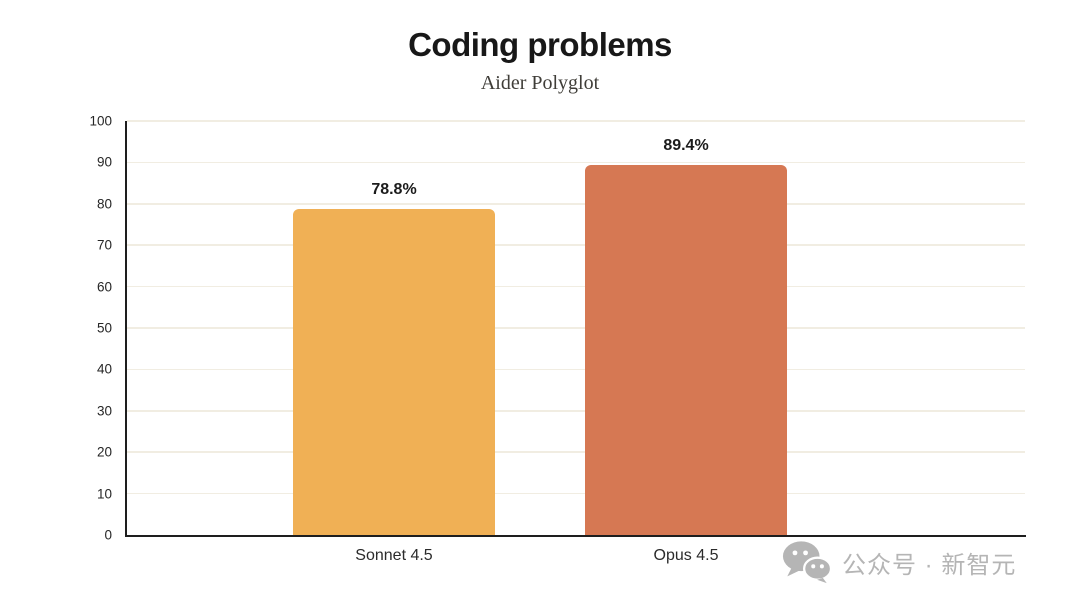 The width and height of the screenshot is (1080, 608). Describe the element at coordinates (929, 565) in the screenshot. I see `watermark-text: 公众号 · 新智元` at that location.